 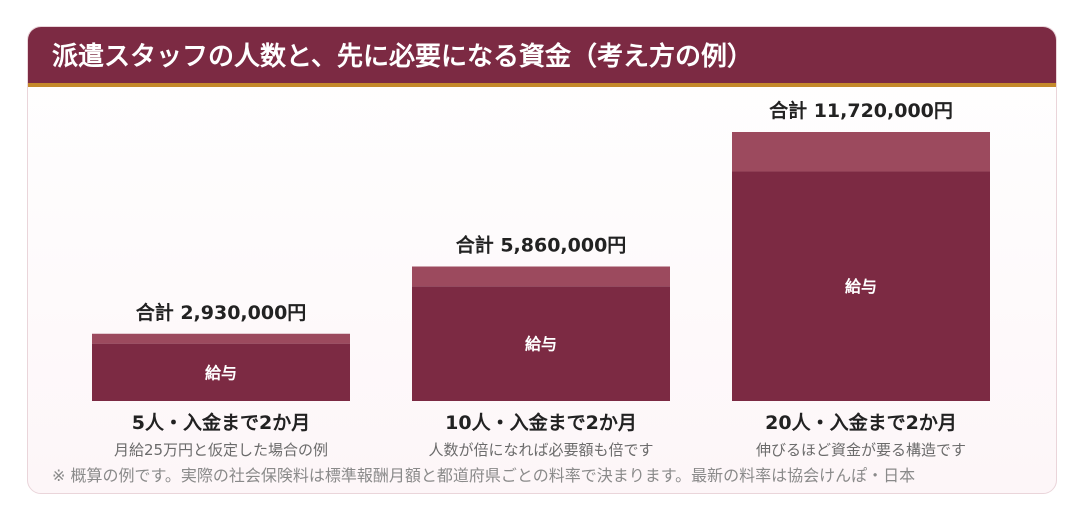 I want to click on total-label: 合計 11,720,000円, so click(x=861, y=110).